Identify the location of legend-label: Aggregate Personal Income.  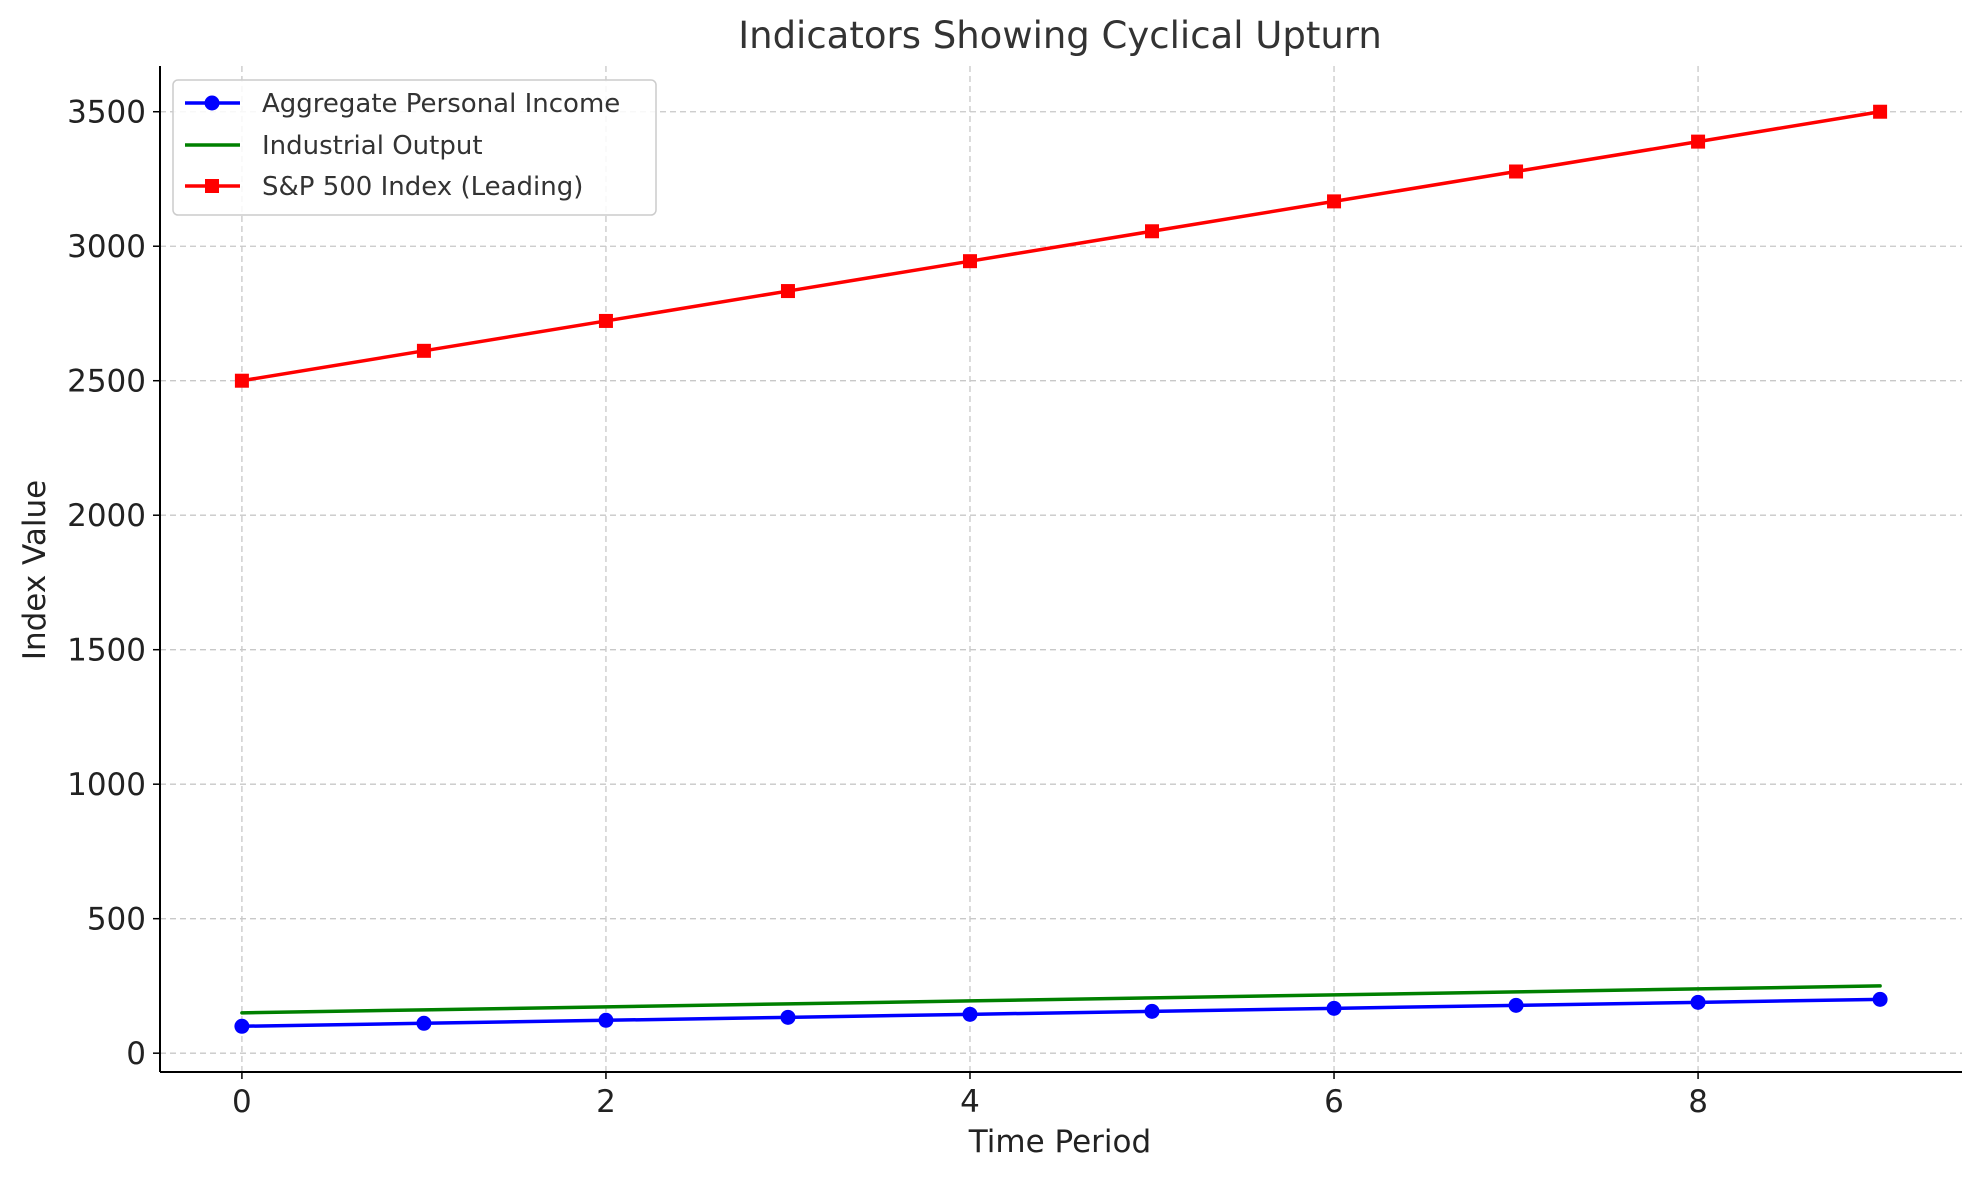
(441, 104).